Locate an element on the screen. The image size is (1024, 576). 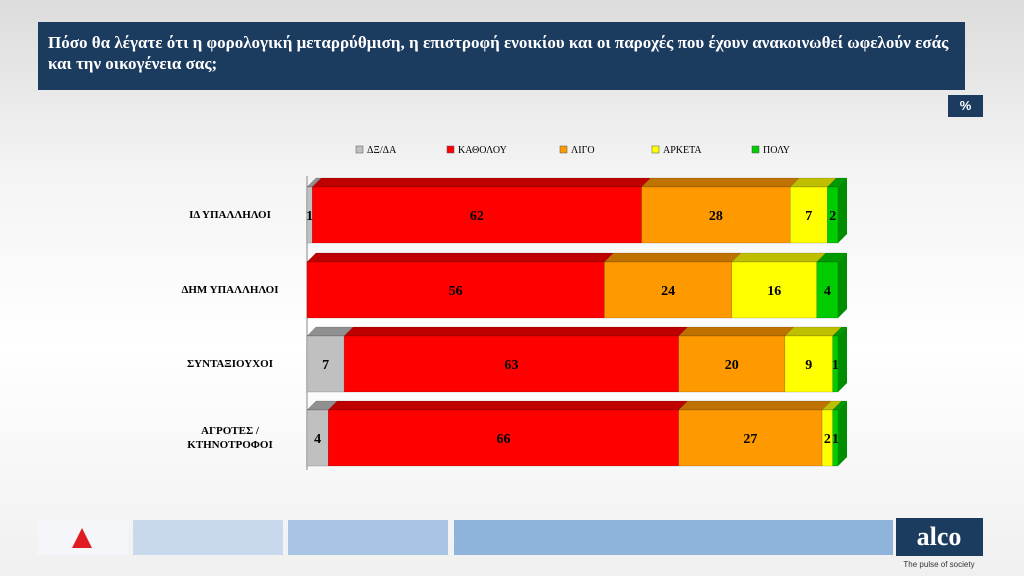
value-label: 27 is located at coordinates (750, 439).